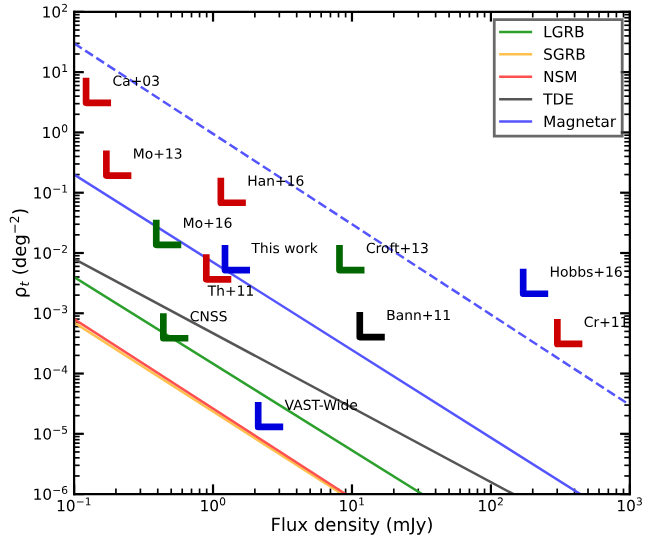  What do you see at coordinates (19, 253) in the screenshot?
I see `y-axis-title: ρ$_{t}$ (deg$^{−2}$)` at bounding box center [19, 253].